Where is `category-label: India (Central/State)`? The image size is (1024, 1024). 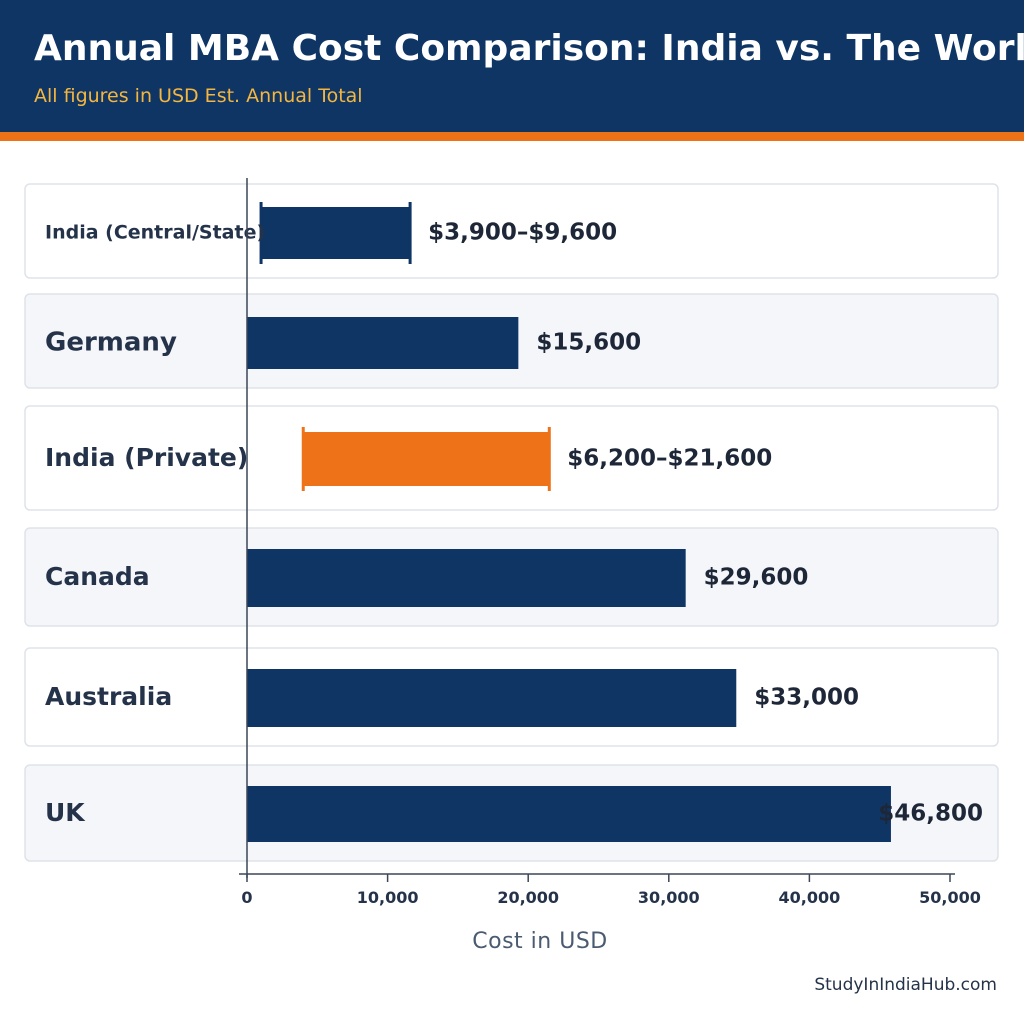
category-label: India (Central/State) is located at coordinates (155, 233).